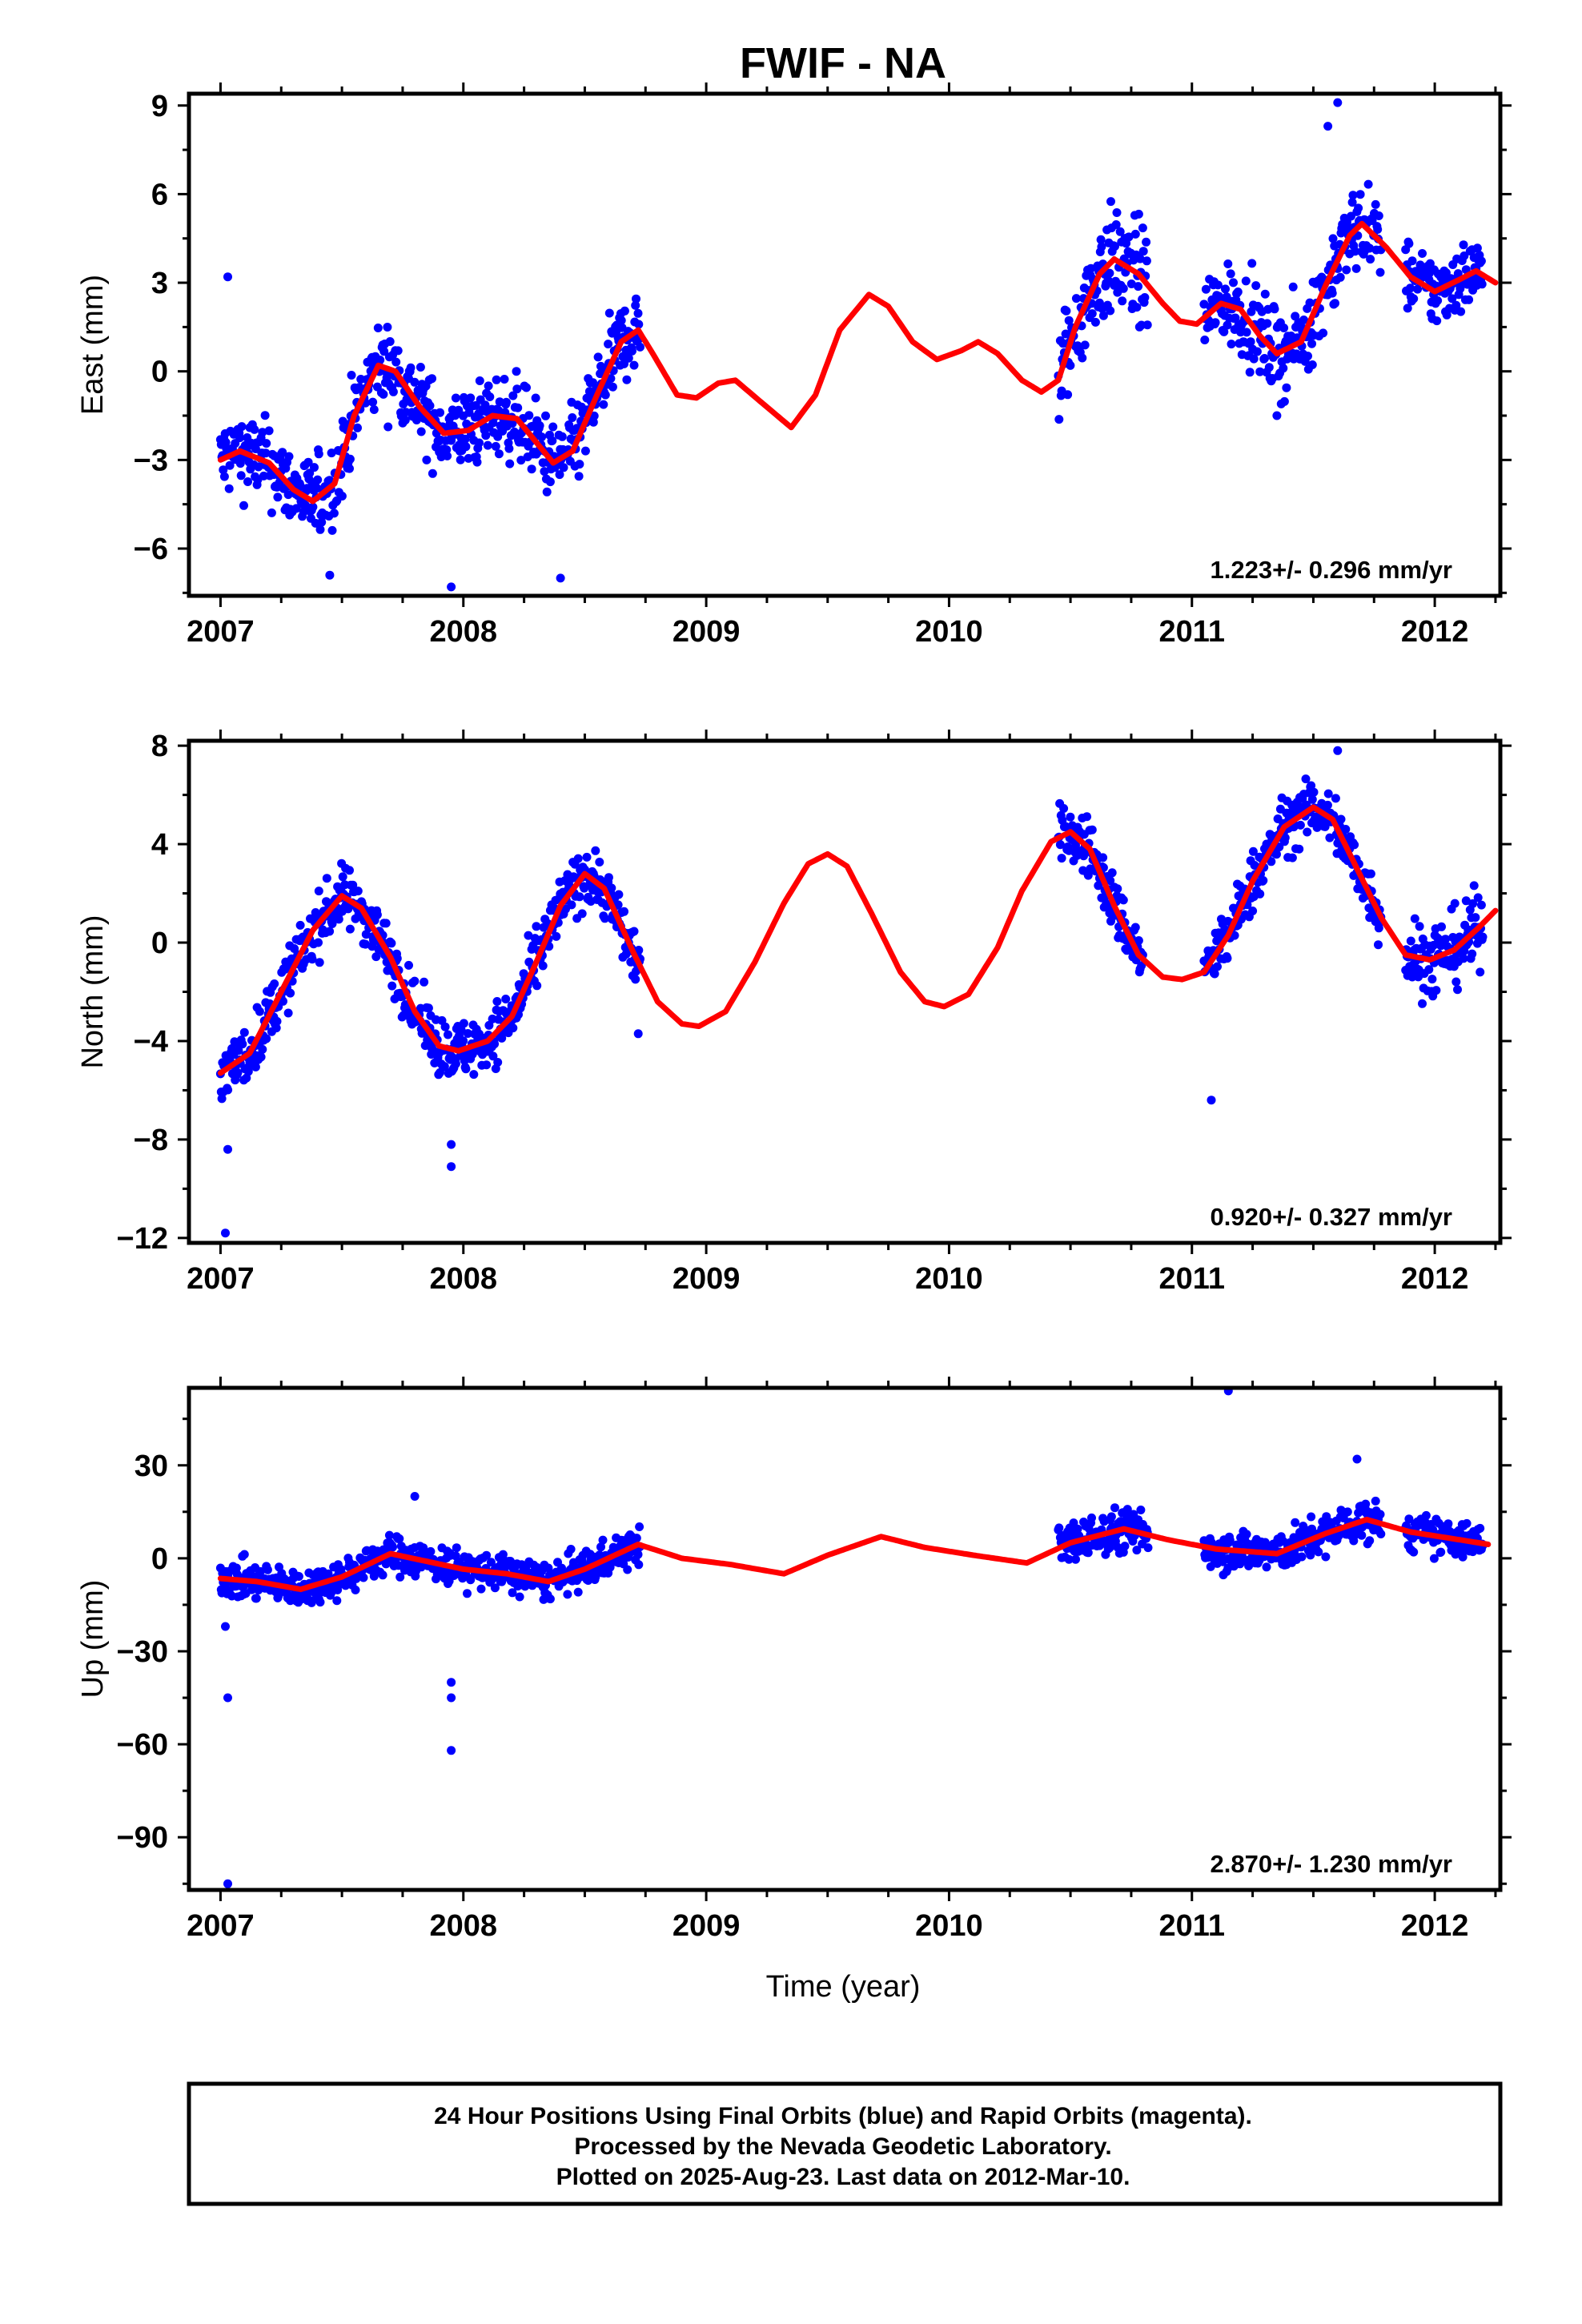 The image size is (1582, 2324). I want to click on y-tick-label: −3, so click(151, 460).